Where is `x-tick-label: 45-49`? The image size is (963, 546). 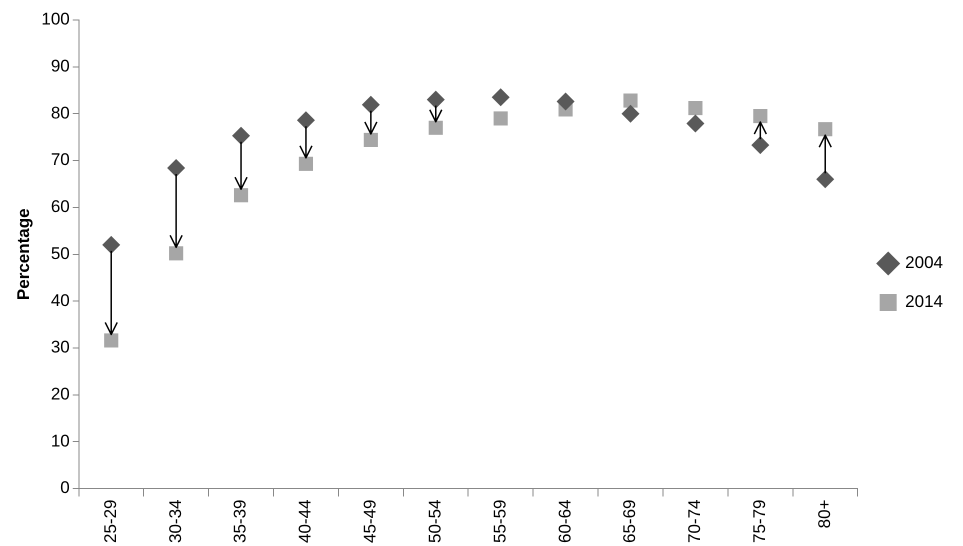
x-tick-label: 45-49 is located at coordinates (370, 522).